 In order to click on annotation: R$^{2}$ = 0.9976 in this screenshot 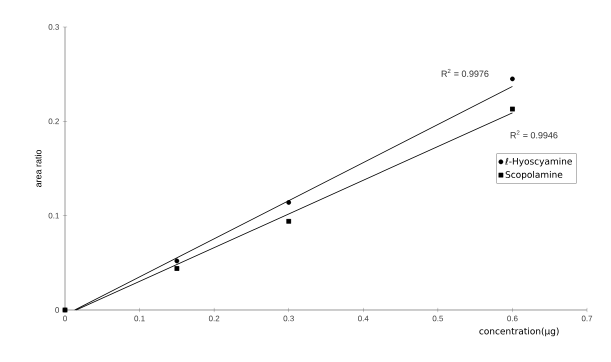, I will do `click(465, 72)`.